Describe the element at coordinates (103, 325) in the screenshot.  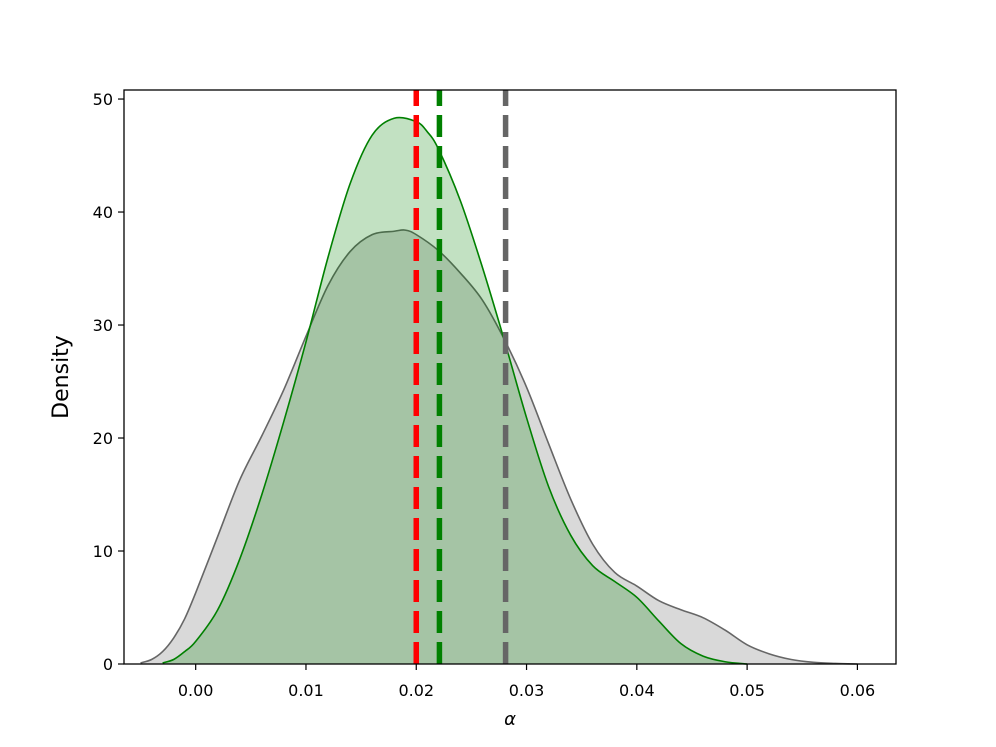
I see `y-tick-label: 30` at that location.